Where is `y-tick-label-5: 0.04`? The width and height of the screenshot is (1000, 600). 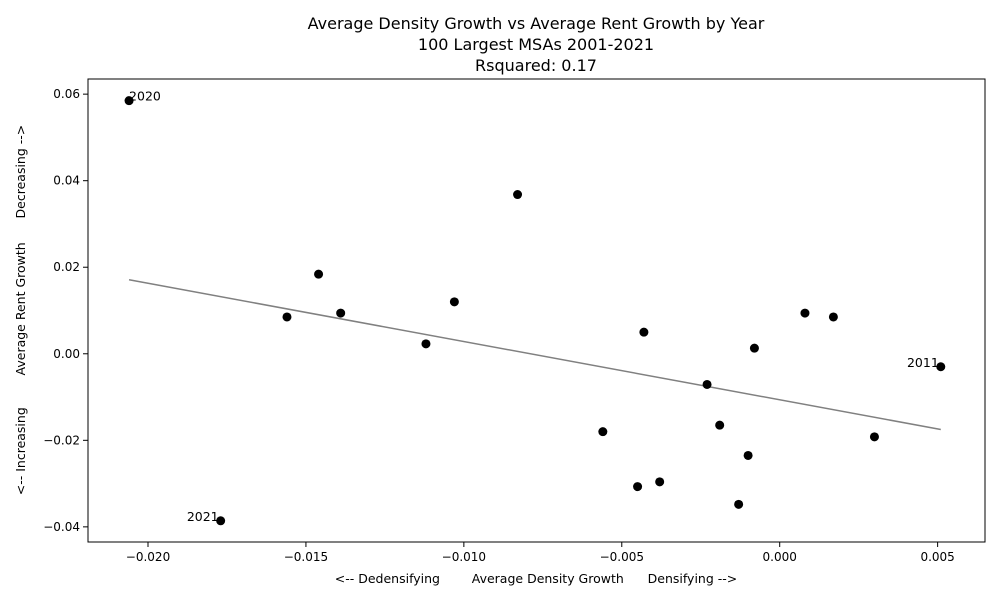 y-tick-label-5: 0.04 is located at coordinates (66, 181).